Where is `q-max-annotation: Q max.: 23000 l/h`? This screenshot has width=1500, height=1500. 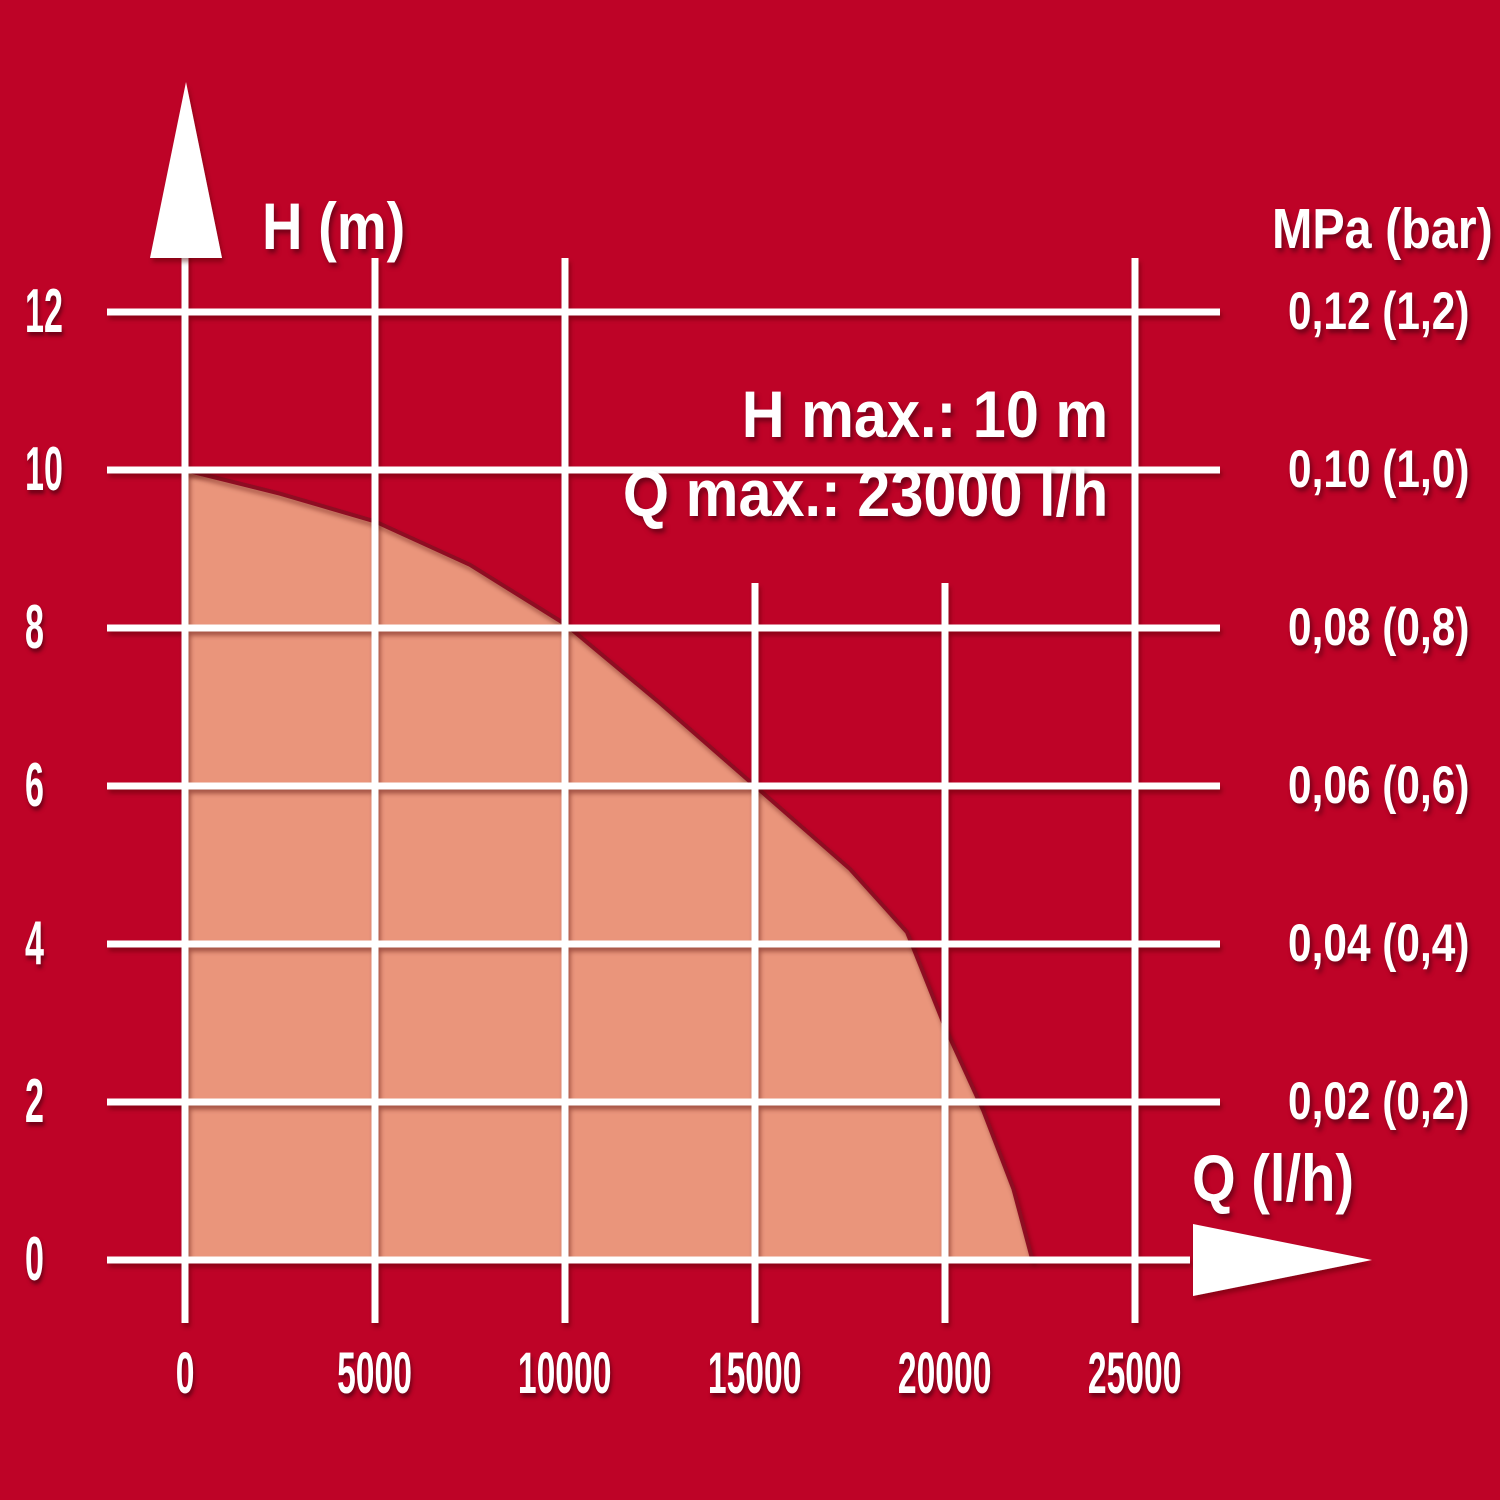 q-max-annotation: Q max.: 23000 l/h is located at coordinates (865, 493).